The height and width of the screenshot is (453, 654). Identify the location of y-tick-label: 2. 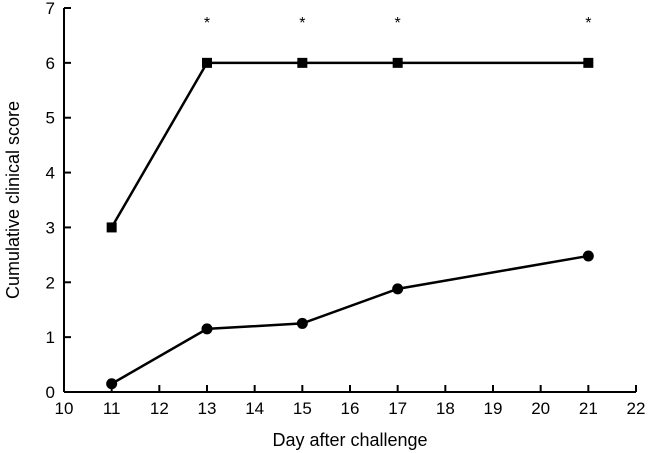
(50, 282).